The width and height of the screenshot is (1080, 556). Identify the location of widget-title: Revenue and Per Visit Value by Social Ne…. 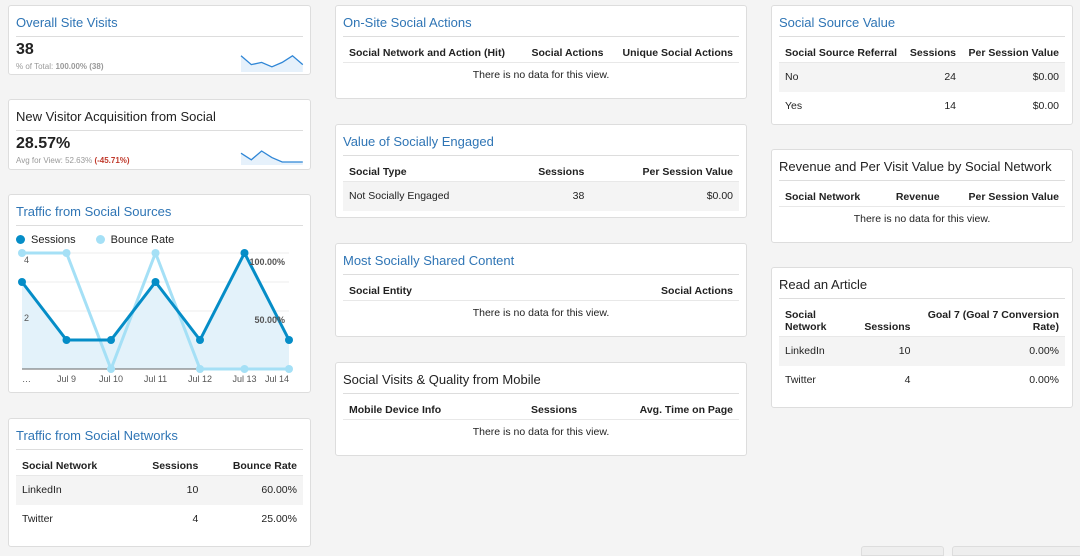
(922, 165).